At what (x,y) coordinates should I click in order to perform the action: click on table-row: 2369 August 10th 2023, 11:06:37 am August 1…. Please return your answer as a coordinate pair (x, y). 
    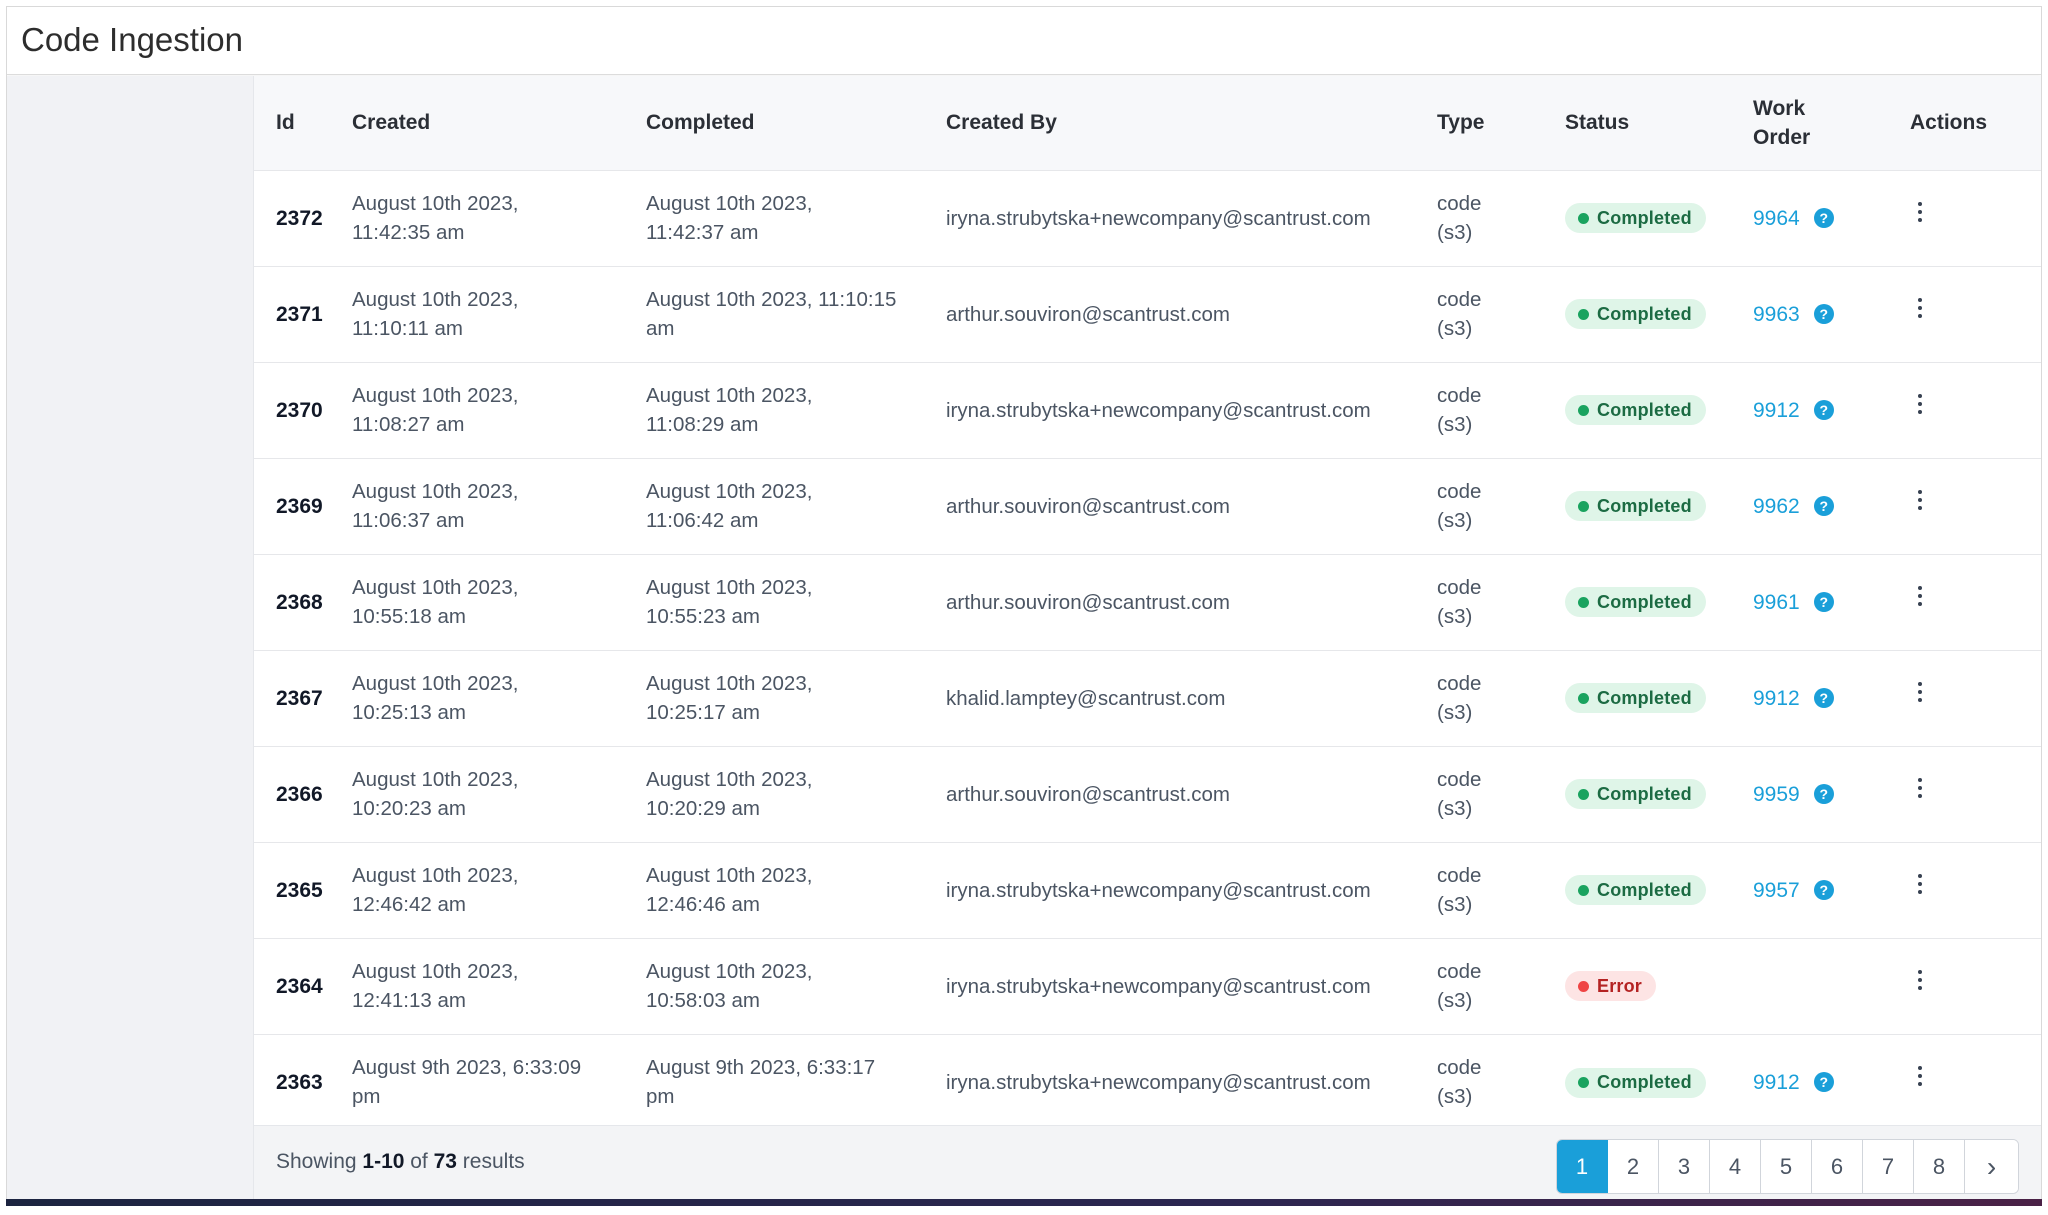
    Looking at the image, I should click on (1147, 506).